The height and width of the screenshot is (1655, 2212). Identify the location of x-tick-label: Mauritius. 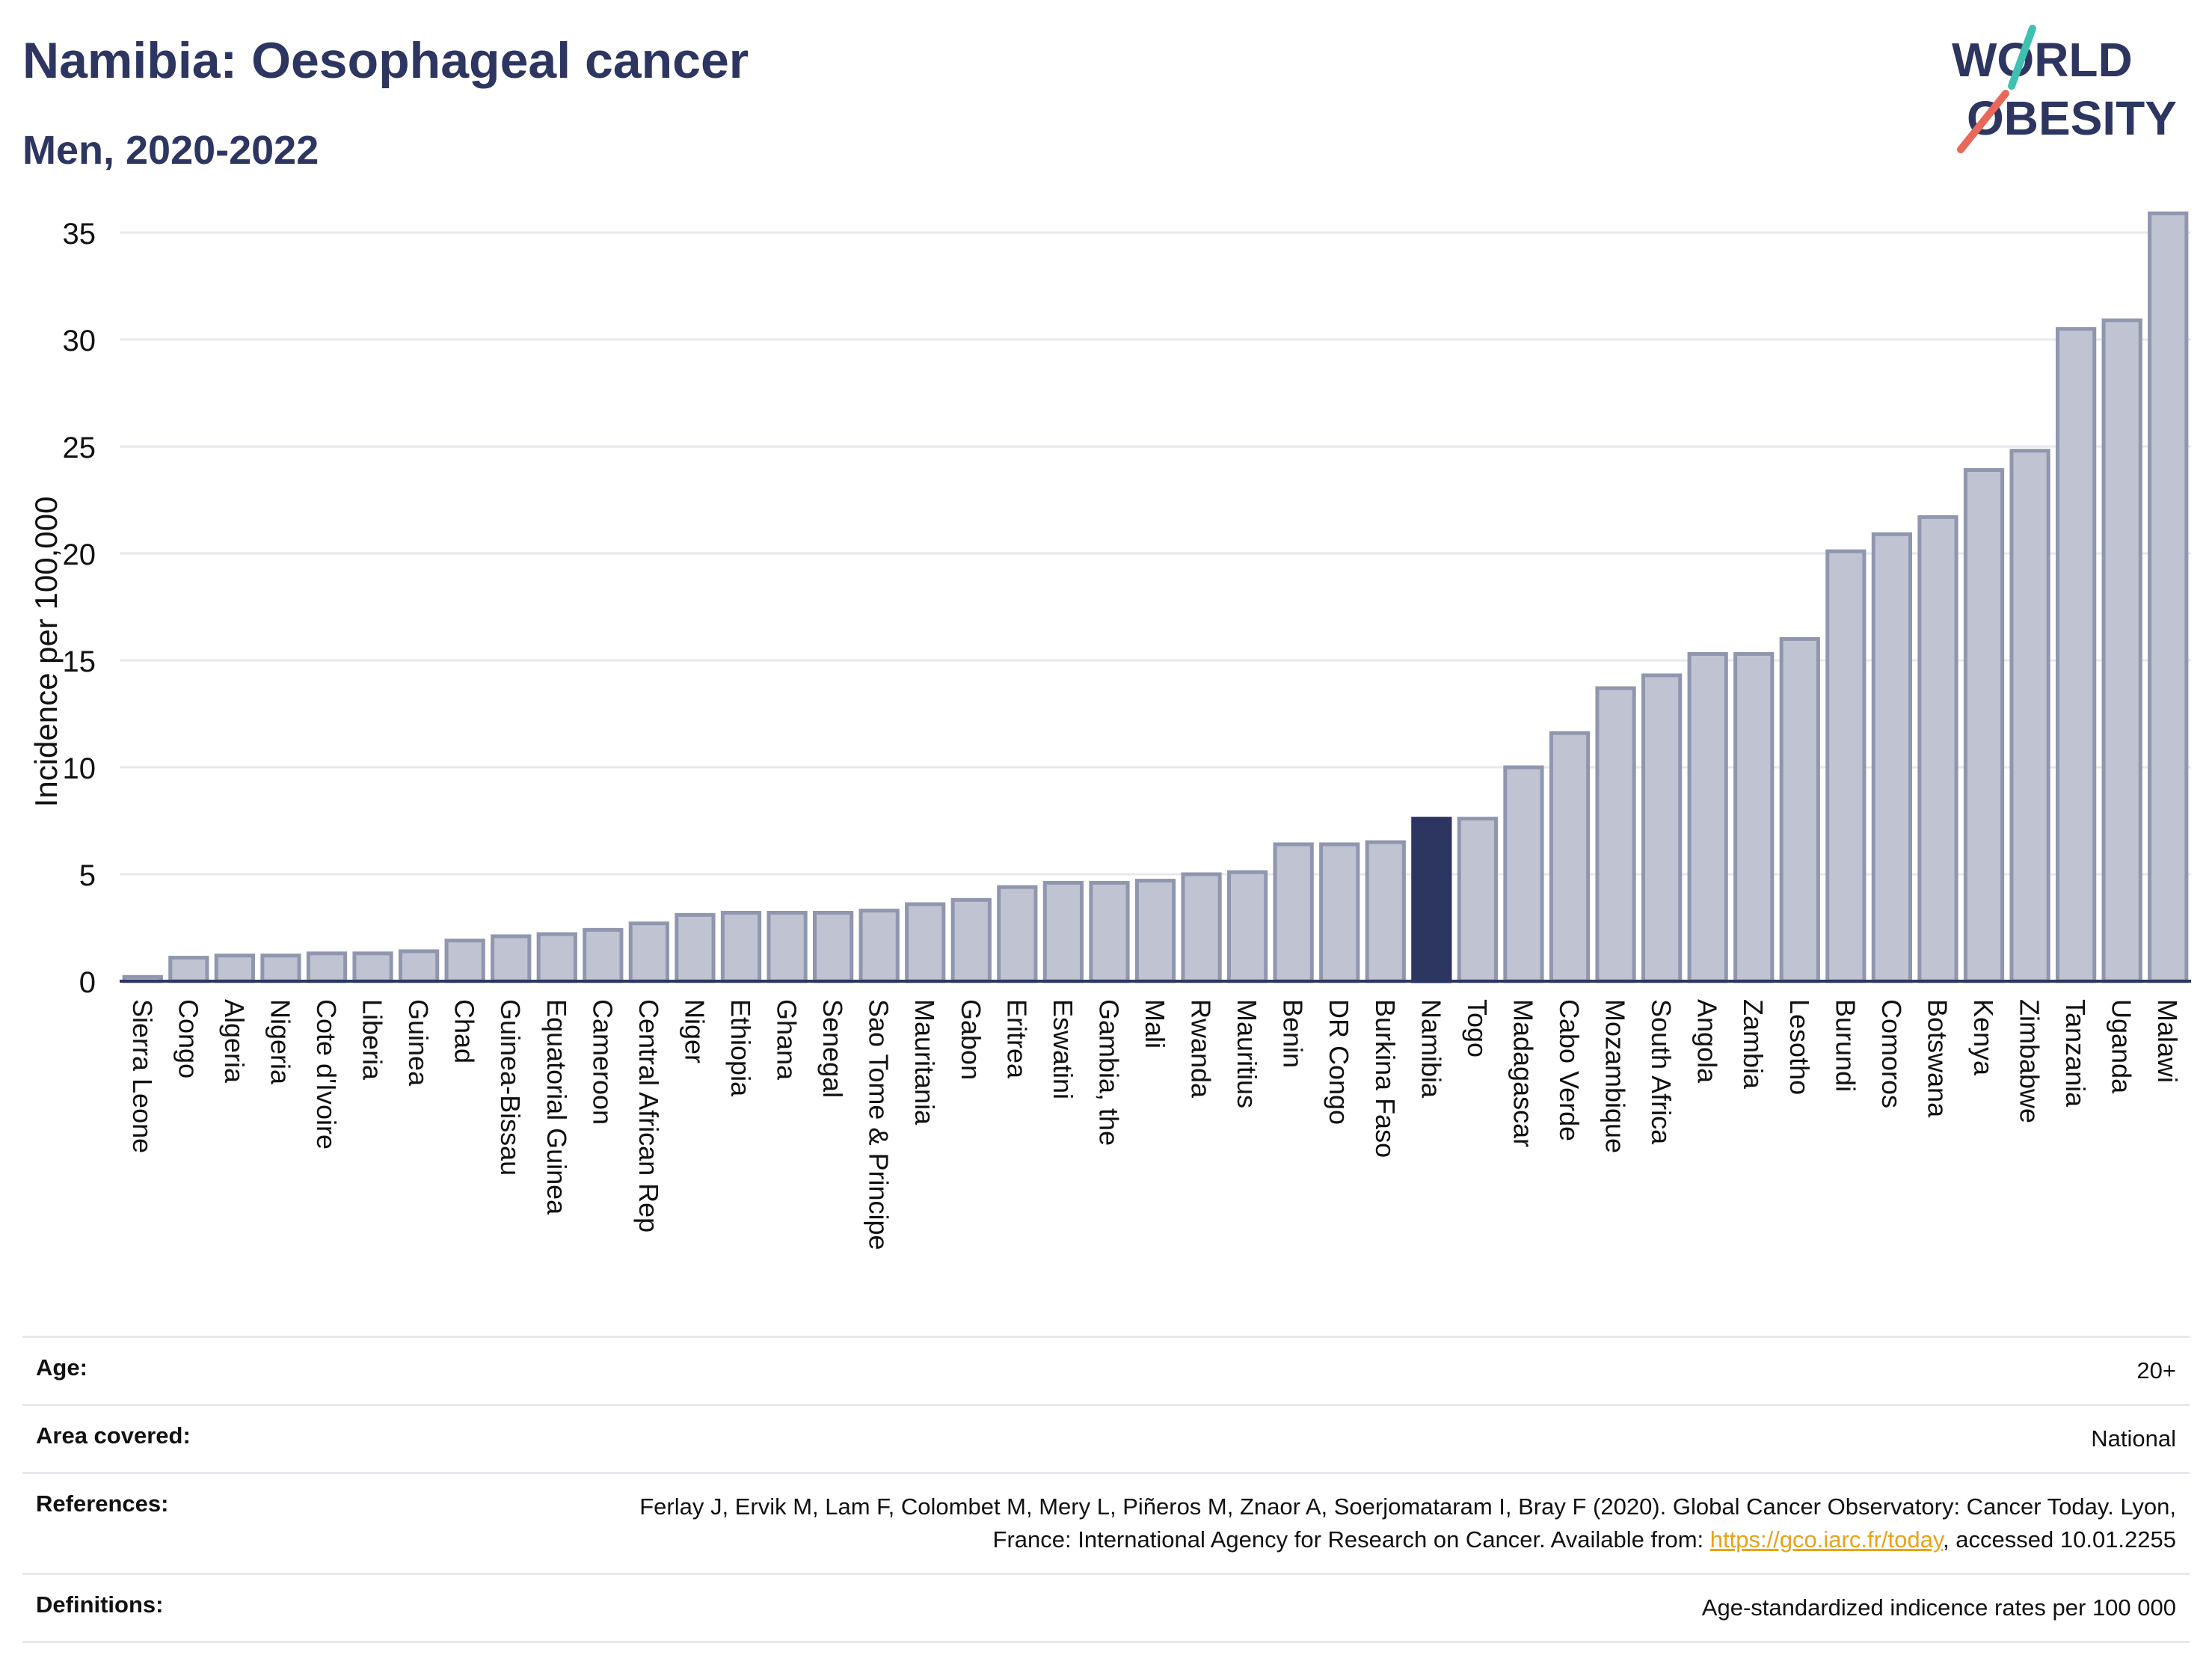
(1247, 1053).